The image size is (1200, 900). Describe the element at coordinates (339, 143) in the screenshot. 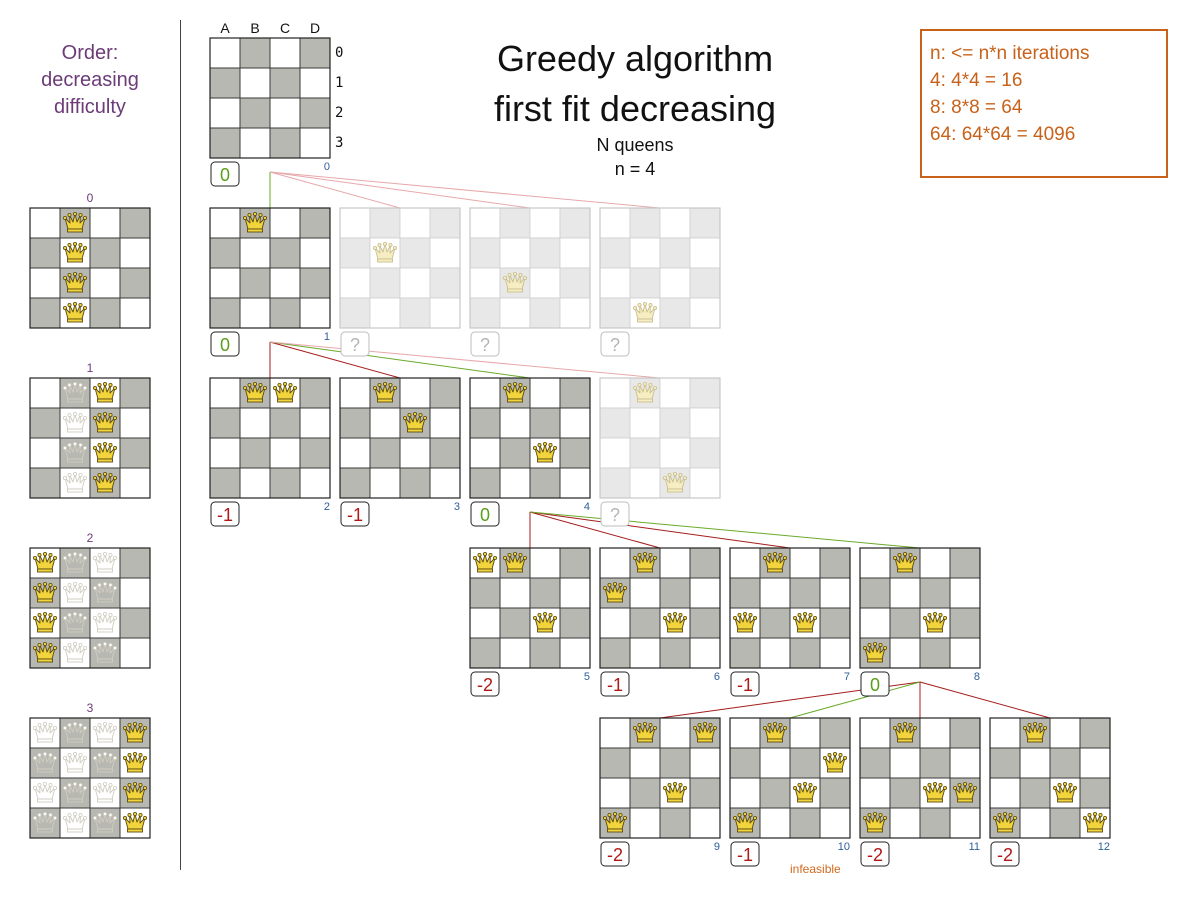

I see `row-number: 3` at that location.